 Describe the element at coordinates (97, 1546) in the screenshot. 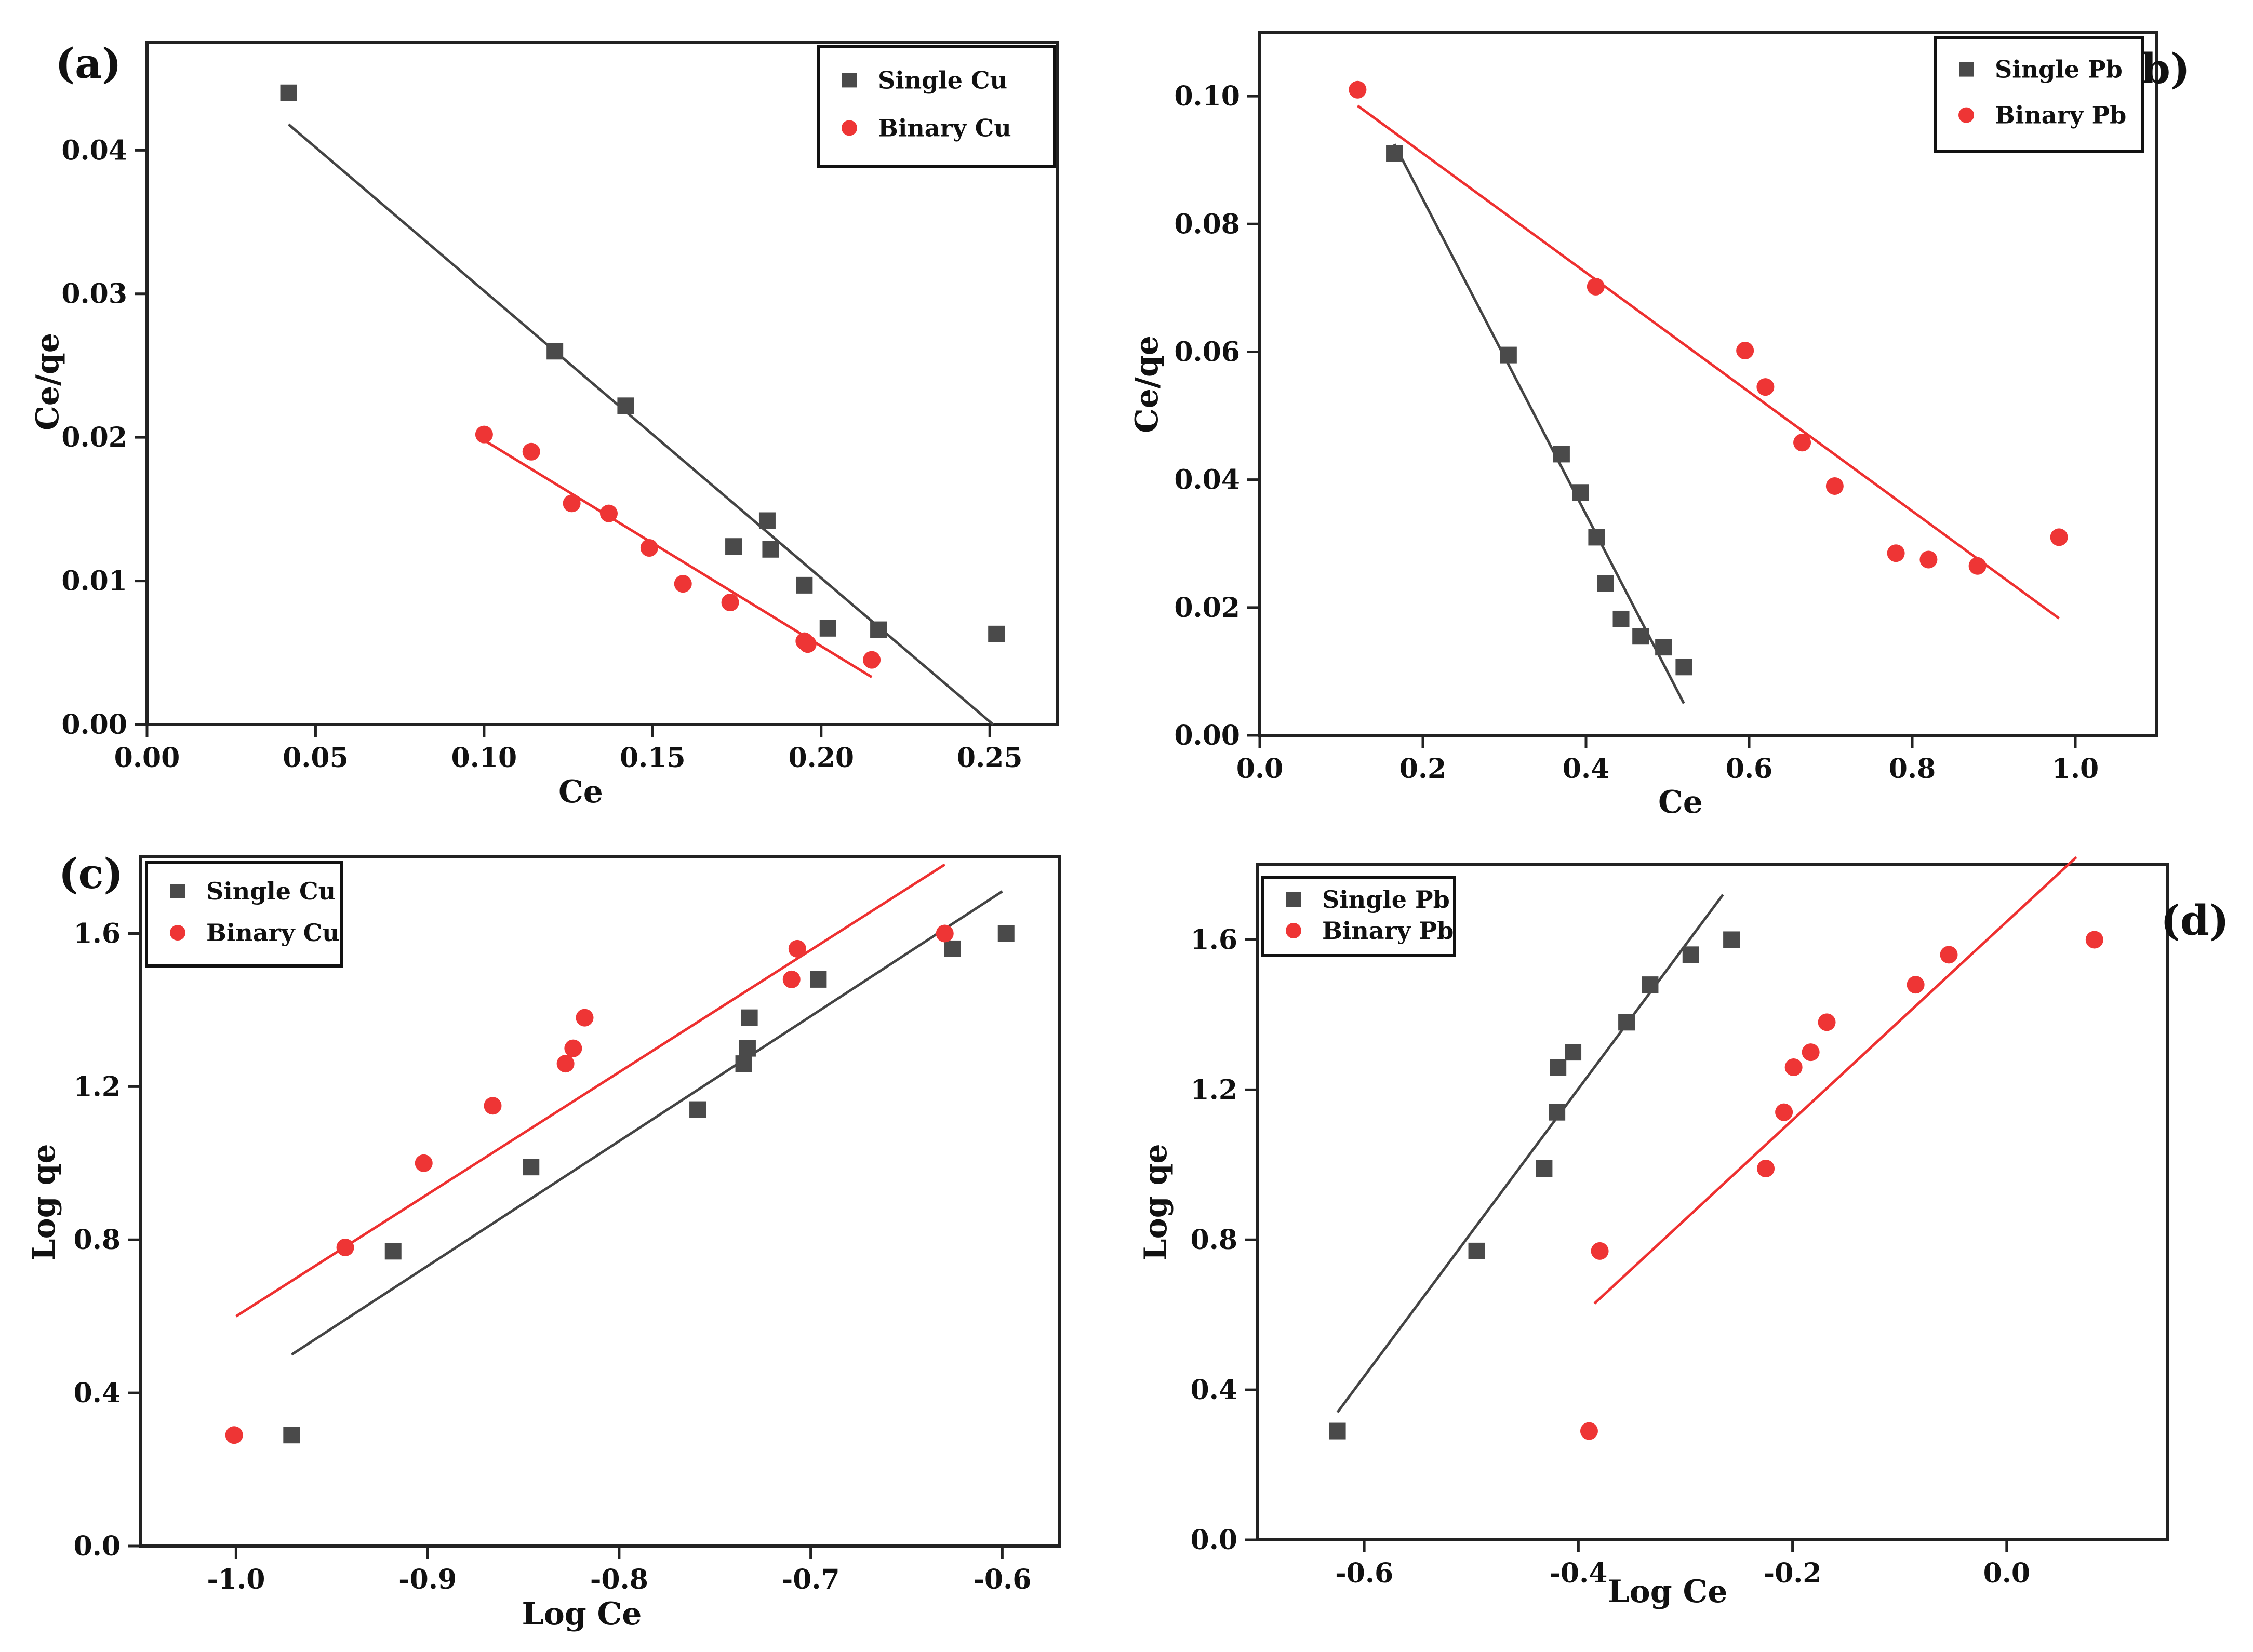

I see `y-tick-label: 0.0` at that location.